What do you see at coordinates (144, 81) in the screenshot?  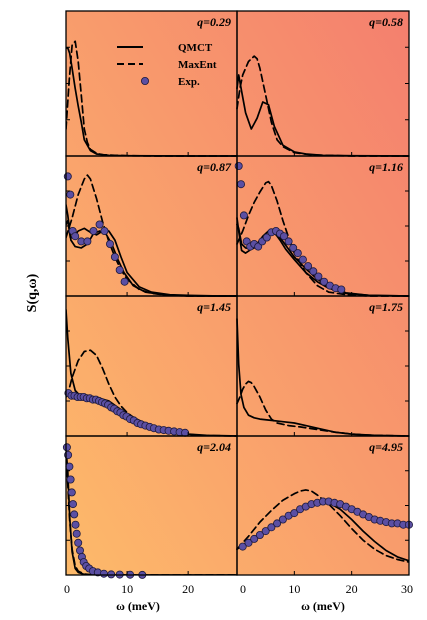 I see `legend-marker-exp` at bounding box center [144, 81].